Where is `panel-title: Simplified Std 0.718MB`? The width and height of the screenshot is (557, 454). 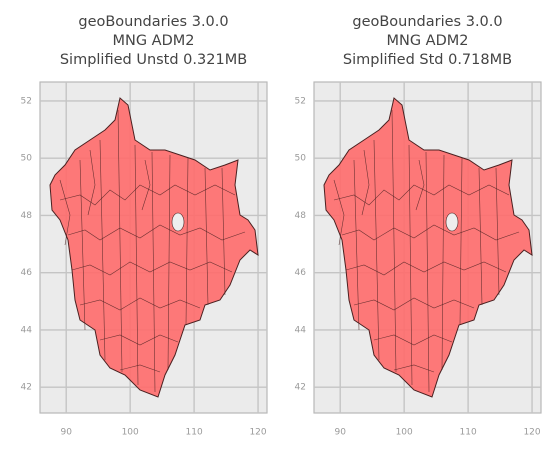
panel-title: Simplified Std 0.718MB is located at coordinates (427, 60).